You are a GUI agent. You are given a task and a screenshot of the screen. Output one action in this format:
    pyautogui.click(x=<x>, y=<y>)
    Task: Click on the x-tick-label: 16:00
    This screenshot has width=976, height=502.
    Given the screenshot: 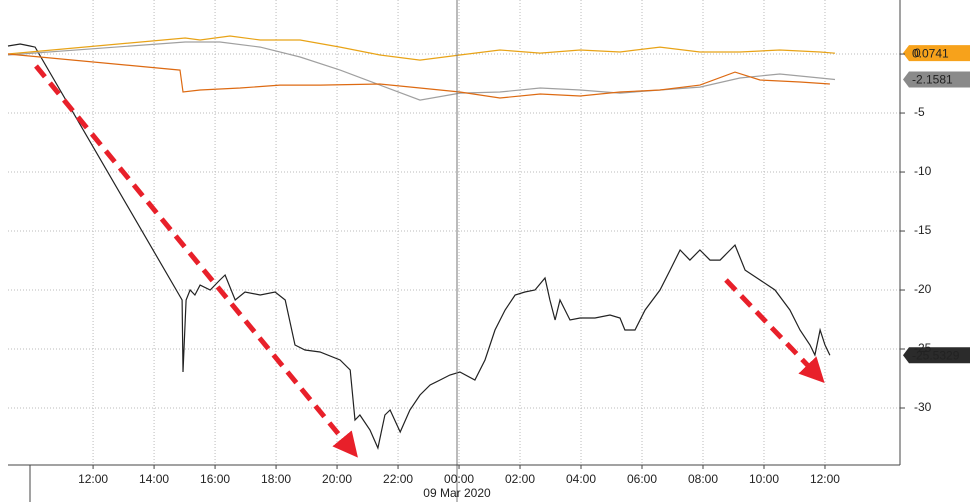 What is the action you would take?
    pyautogui.click(x=215, y=479)
    